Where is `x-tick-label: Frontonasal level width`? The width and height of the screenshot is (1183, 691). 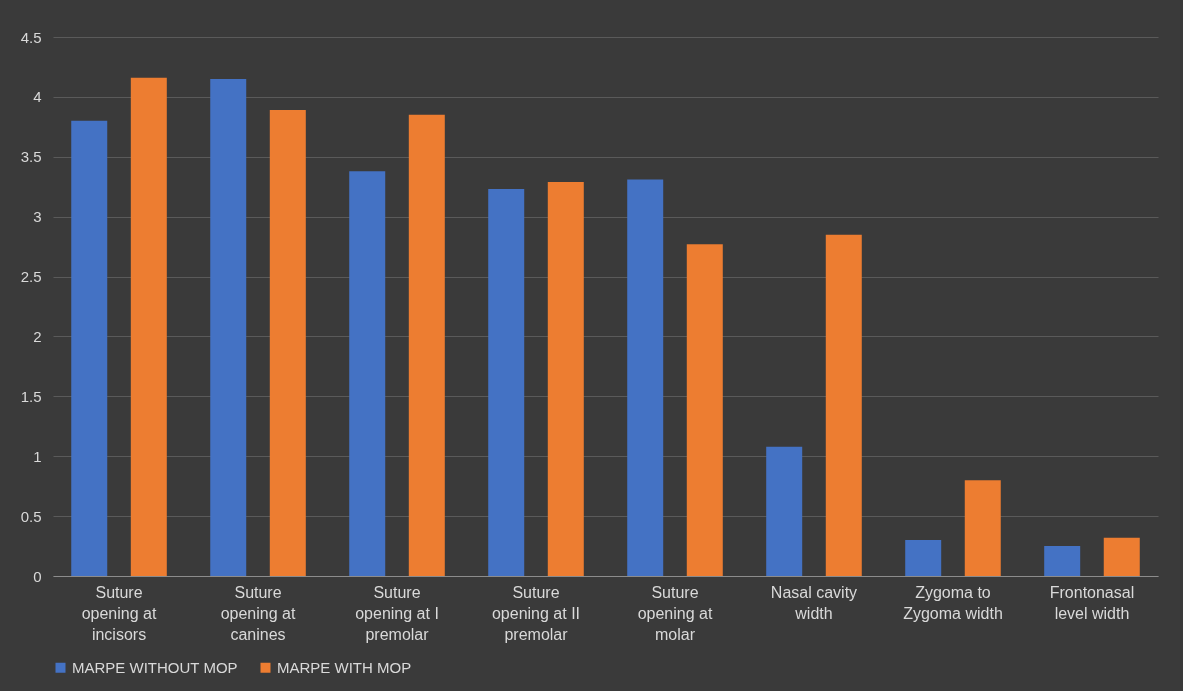
x-tick-label: Frontonasal level width is located at coordinates (1092, 602).